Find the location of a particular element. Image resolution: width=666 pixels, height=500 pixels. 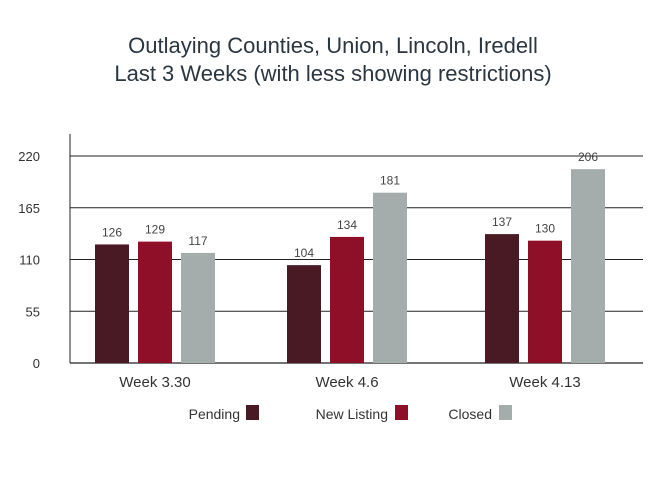

y-tick-label: 110 is located at coordinates (29, 260).